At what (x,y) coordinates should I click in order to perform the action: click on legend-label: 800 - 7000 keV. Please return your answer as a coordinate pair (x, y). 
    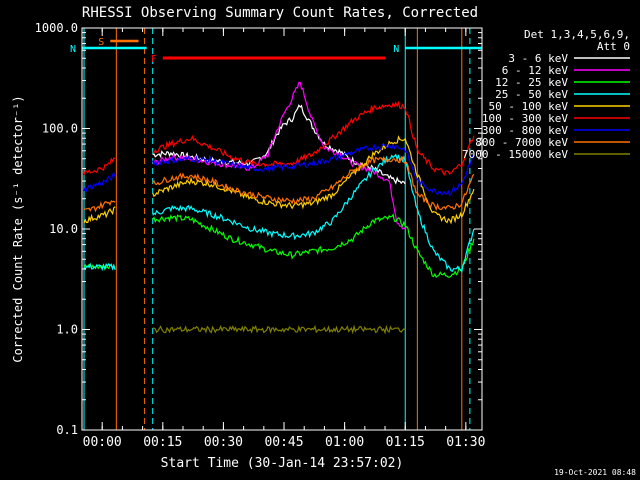
    Looking at the image, I should click on (521, 142).